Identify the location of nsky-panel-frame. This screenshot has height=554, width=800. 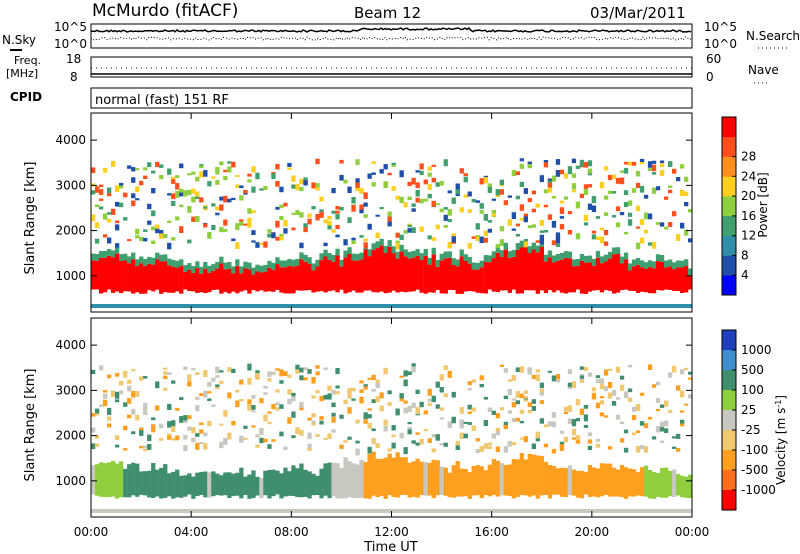
(391, 36).